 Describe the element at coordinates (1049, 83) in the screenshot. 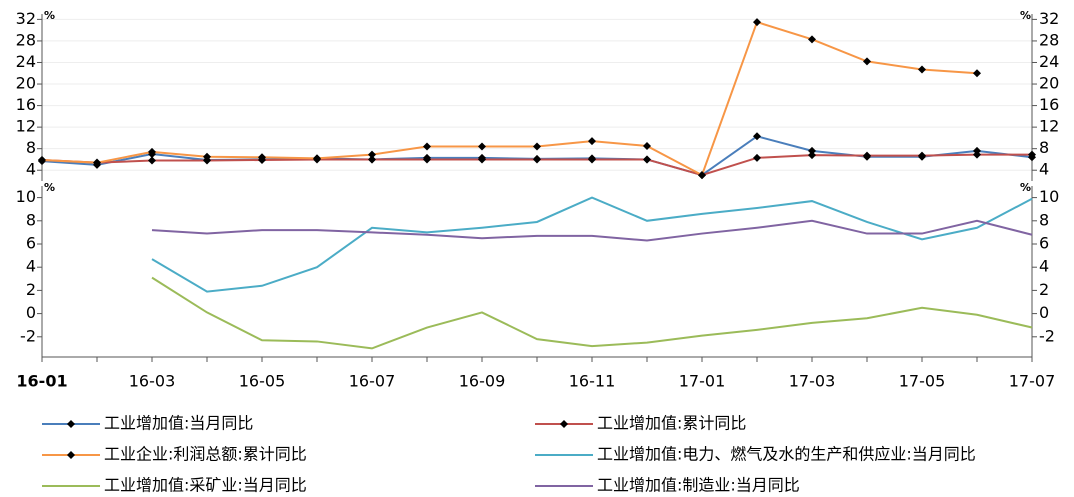

I see `y2-tick-label: 20` at that location.